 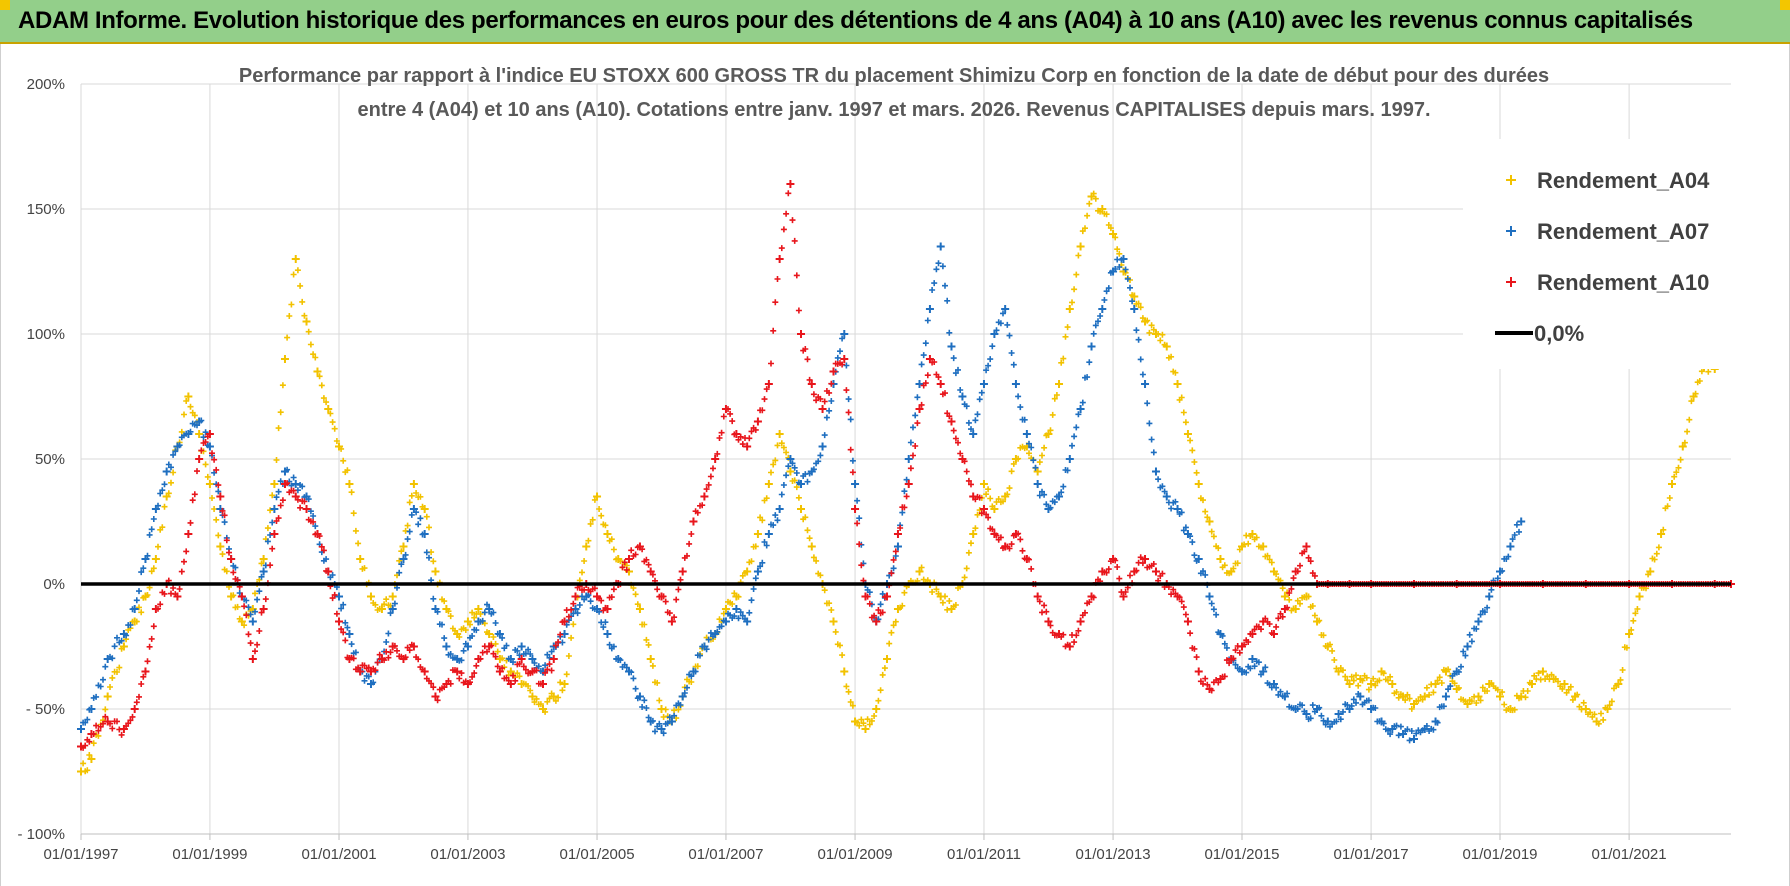 What do you see at coordinates (50, 459) in the screenshot?
I see `y-tick-label: 50%` at bounding box center [50, 459].